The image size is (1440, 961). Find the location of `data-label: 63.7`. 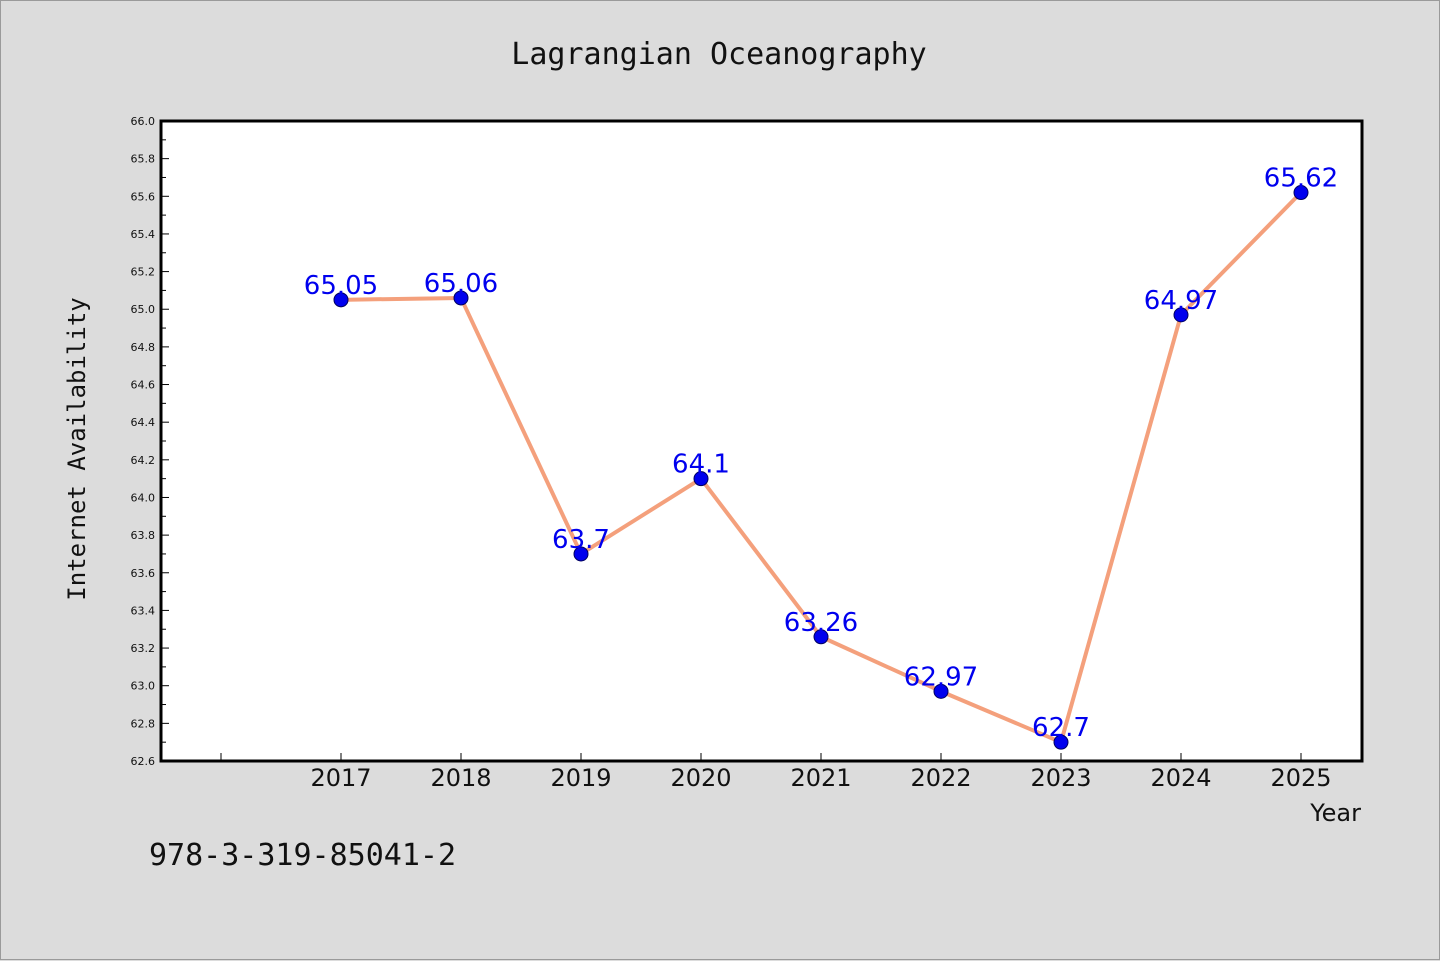

data-label: 63.7 is located at coordinates (581, 540).